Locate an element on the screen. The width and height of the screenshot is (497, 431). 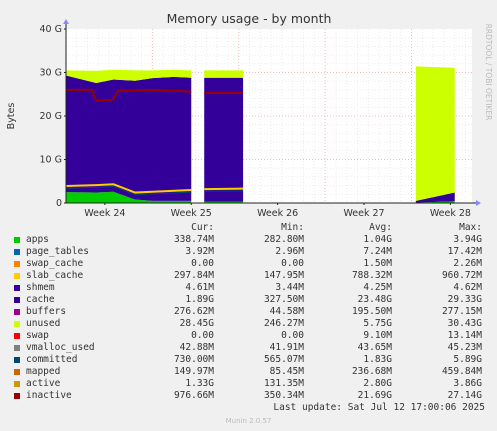
legend-min: 3.44M is located at coordinates (289, 287).